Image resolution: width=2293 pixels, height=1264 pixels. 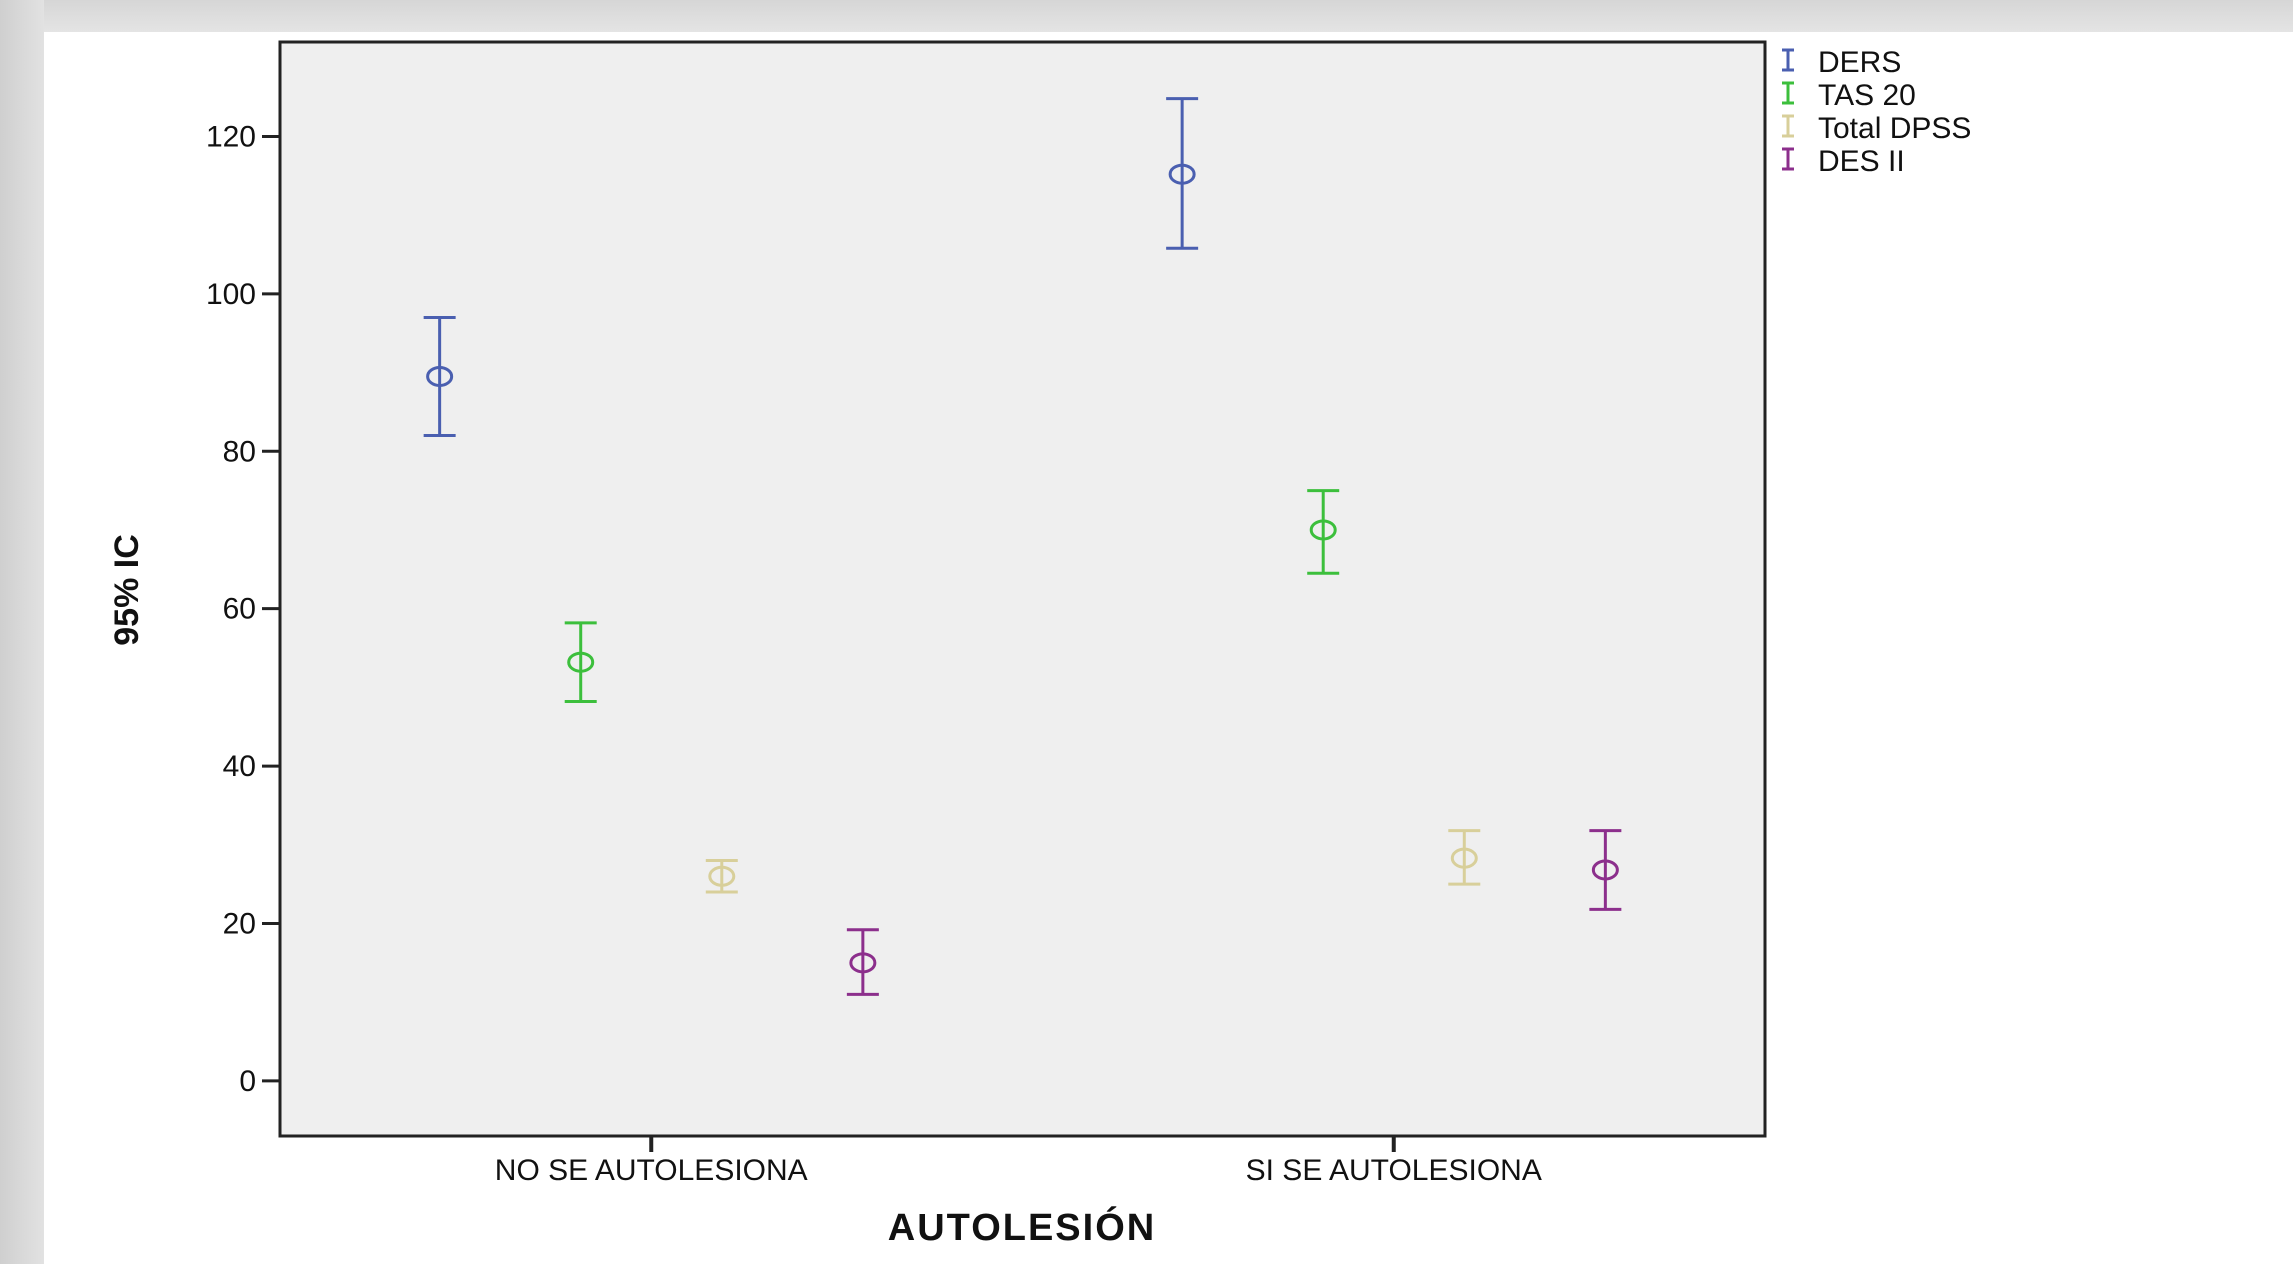 What do you see at coordinates (239, 451) in the screenshot?
I see `y-tick-label: 80` at bounding box center [239, 451].